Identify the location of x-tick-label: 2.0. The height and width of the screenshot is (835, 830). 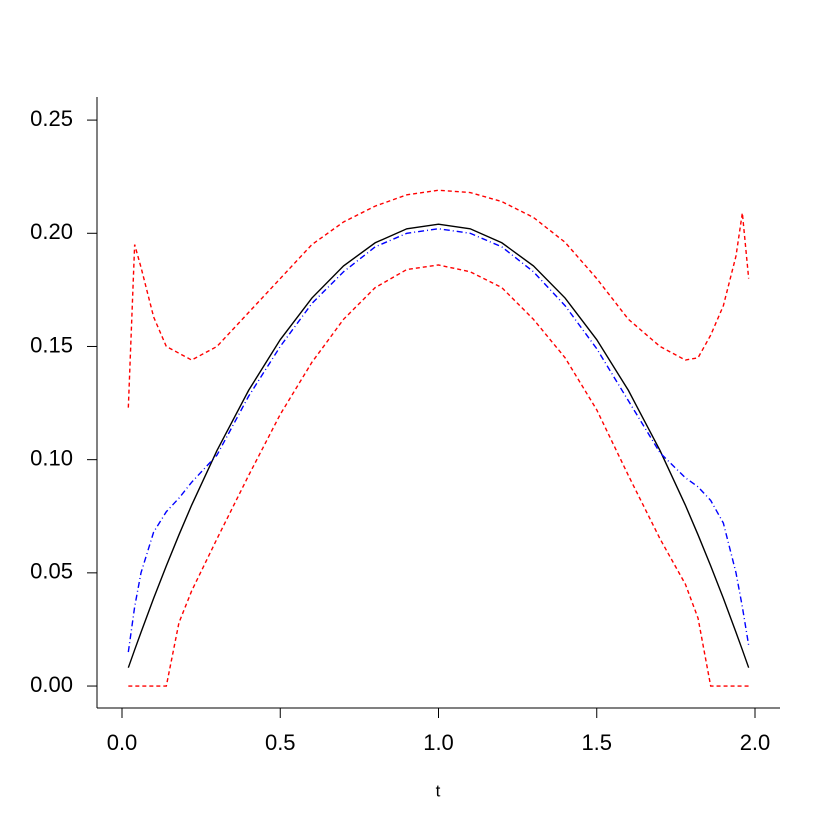
(755, 742).